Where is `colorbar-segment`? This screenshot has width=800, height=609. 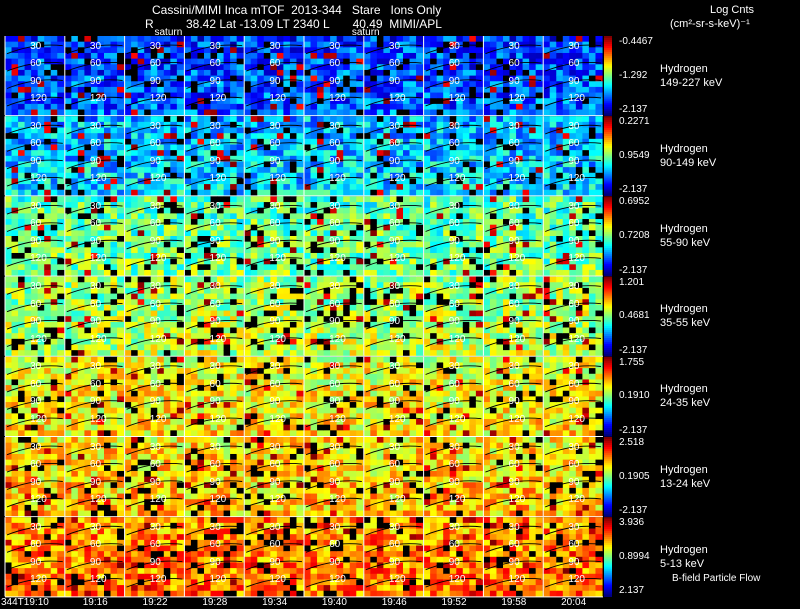
colorbar-segment is located at coordinates (608, 53).